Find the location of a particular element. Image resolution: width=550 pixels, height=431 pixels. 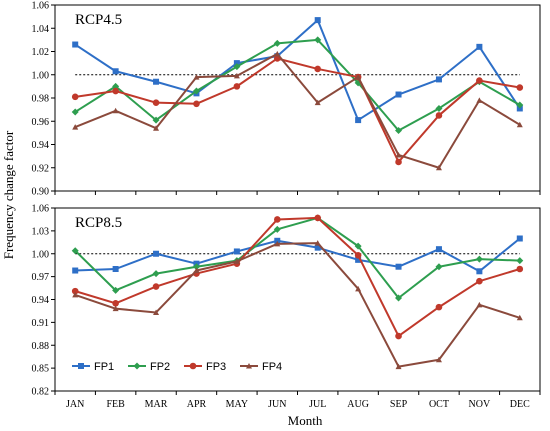

legend-marker-fp3 is located at coordinates (193, 366).